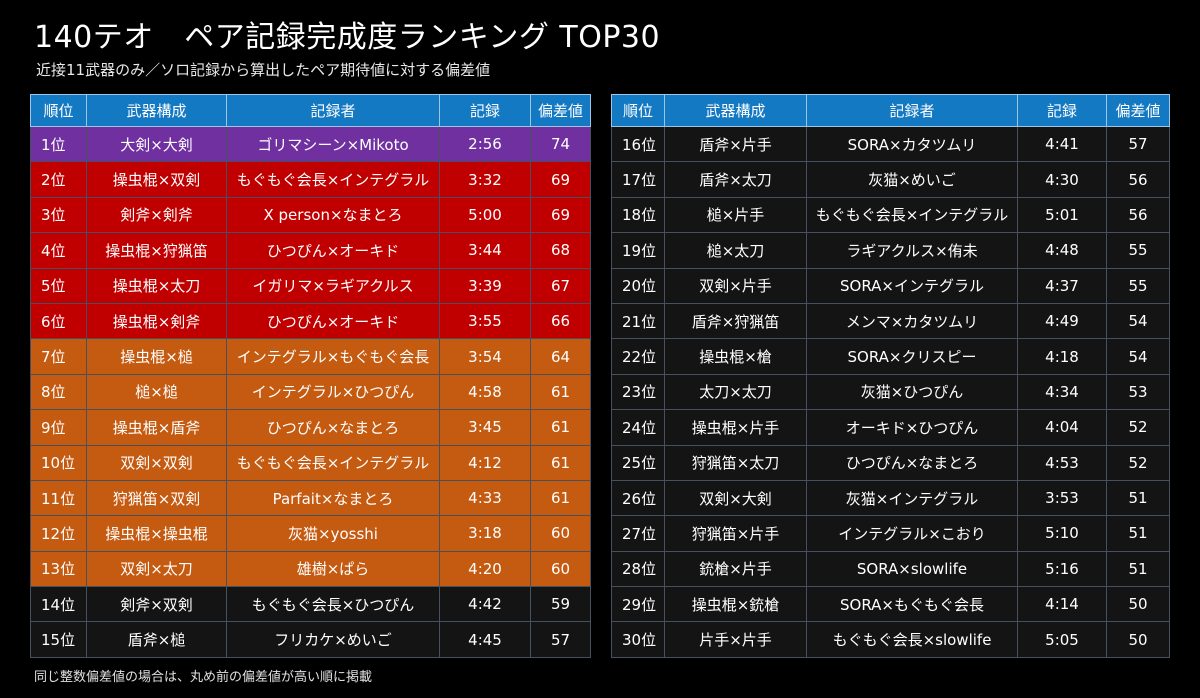 This screenshot has width=1200, height=698. What do you see at coordinates (156, 144) in the screenshot?
I see `weapons-cell: 大剣×大剣` at bounding box center [156, 144].